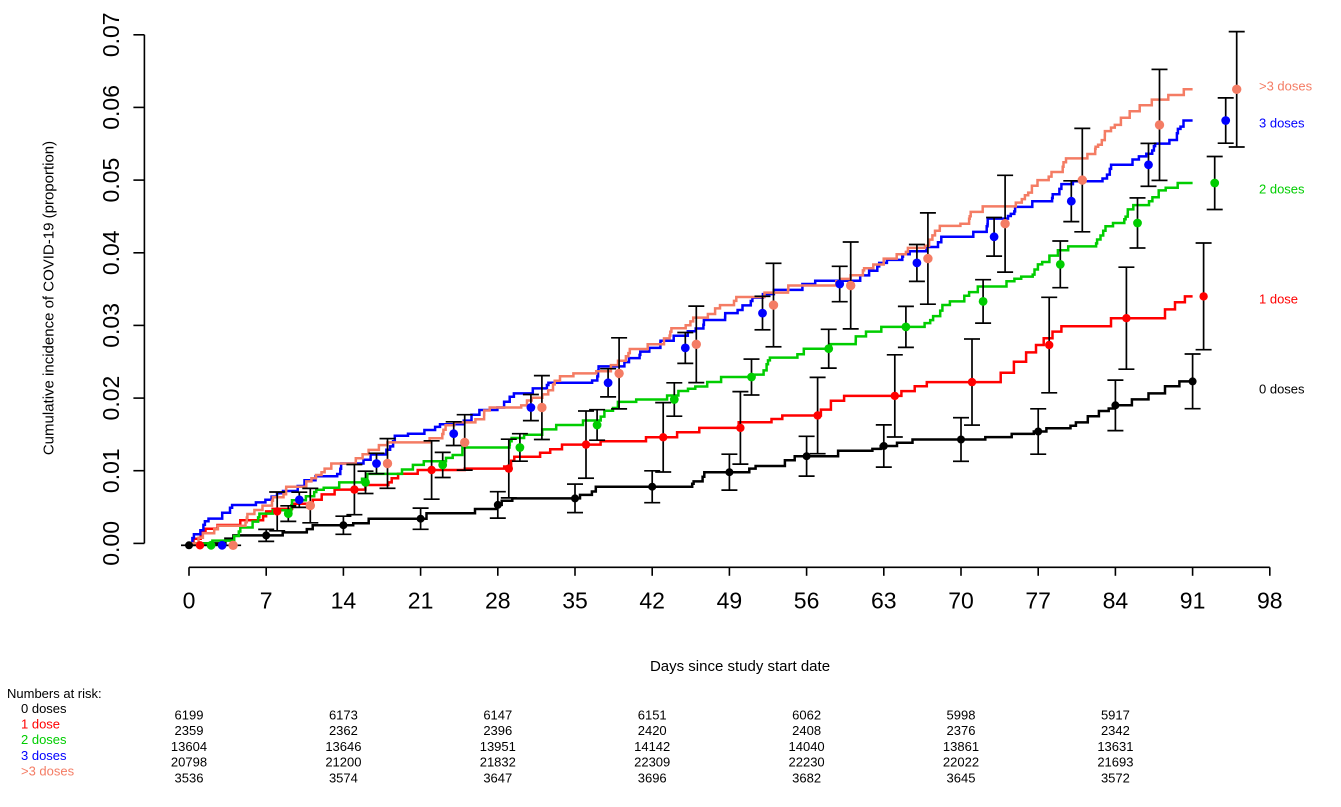 This screenshot has width=1341, height=807. I want to click on svg-text: 21832, so click(498, 762).